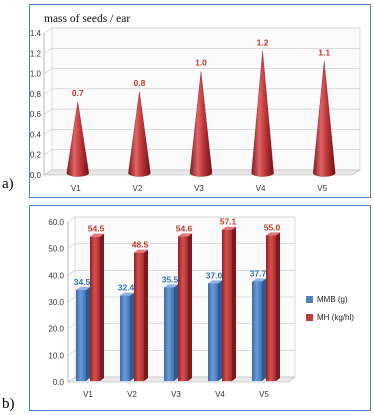 This screenshot has width=374, height=415. What do you see at coordinates (56, 275) in the screenshot?
I see `y-tick-label: 40.0` at bounding box center [56, 275].